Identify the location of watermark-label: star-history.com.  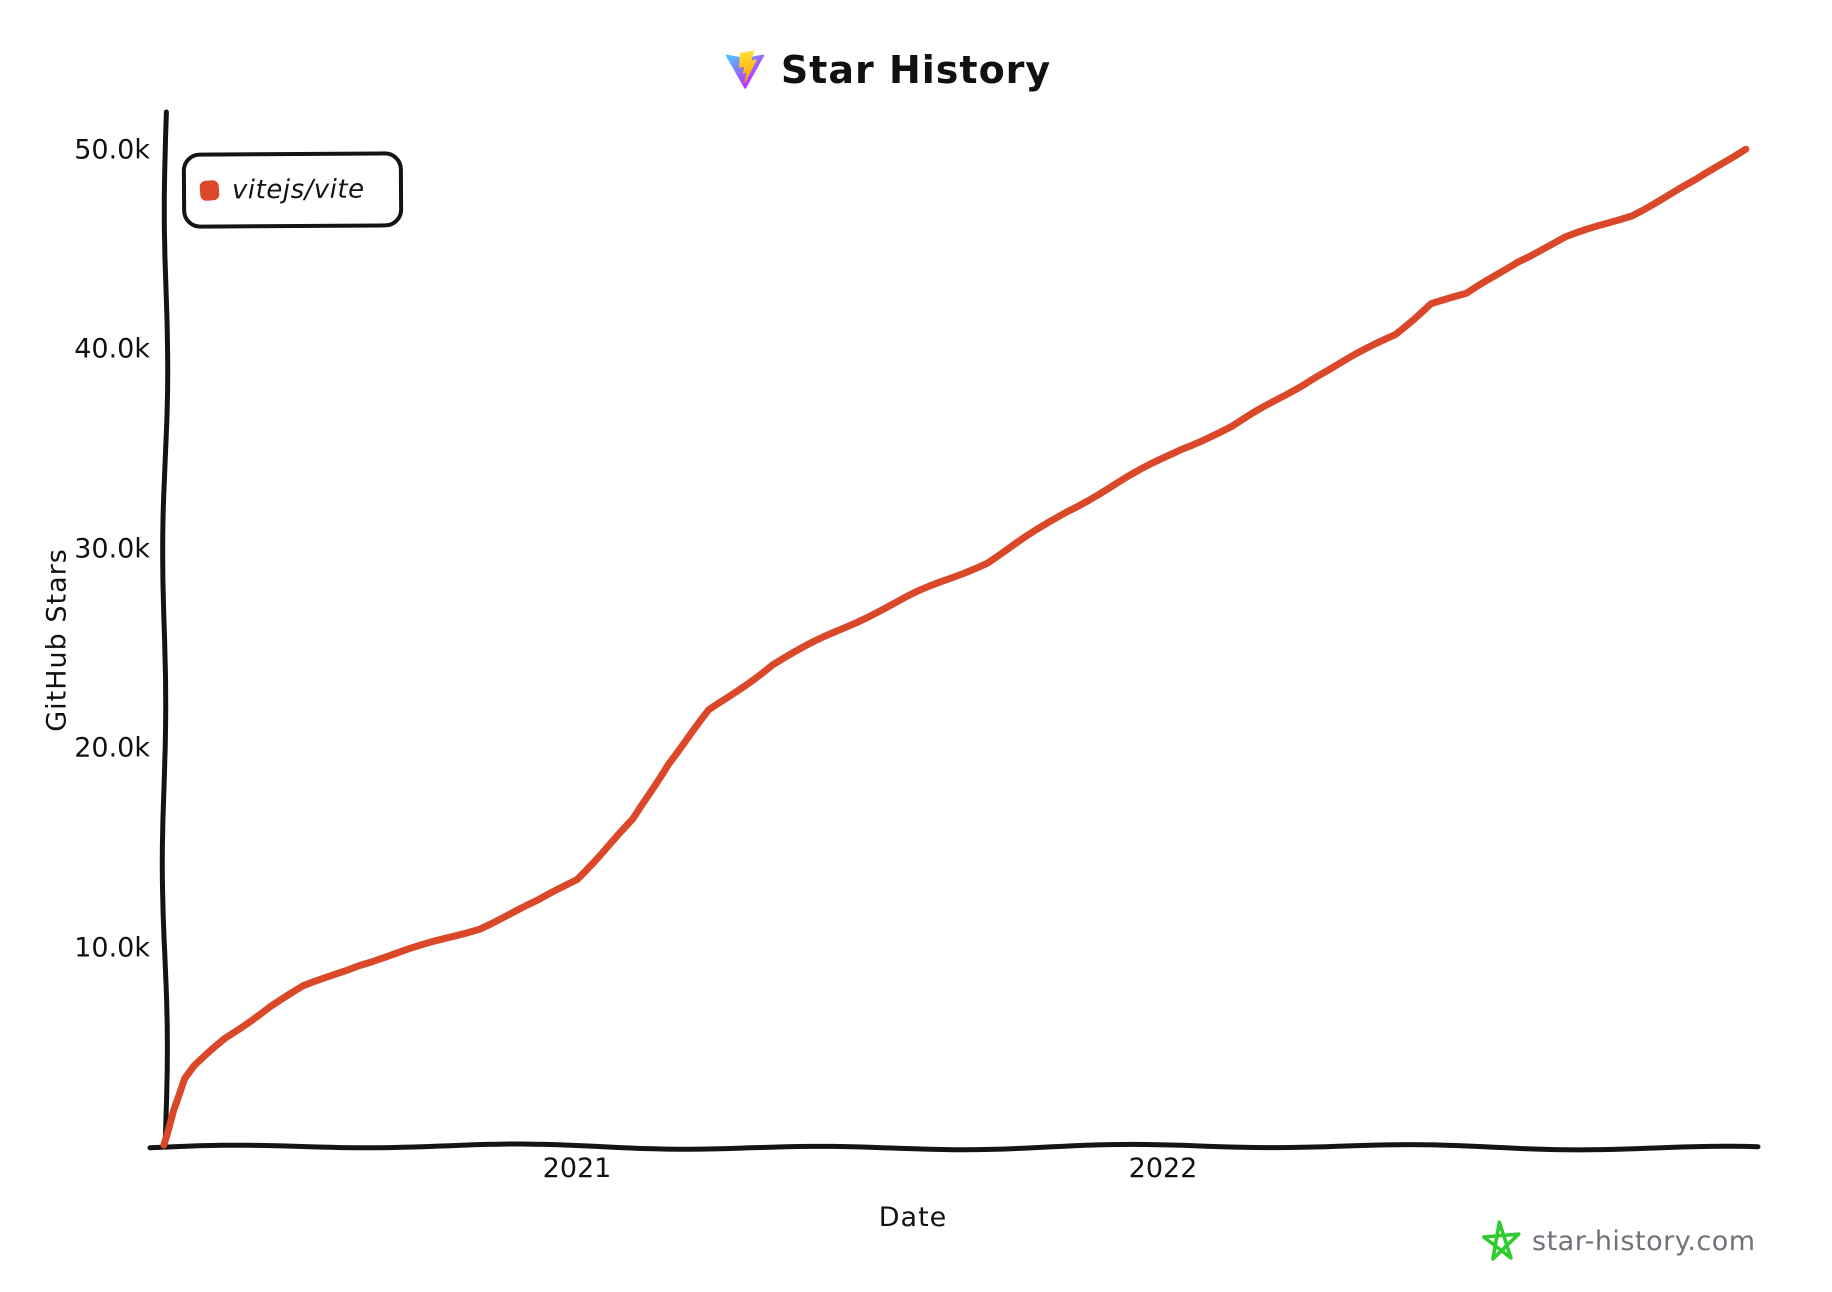
(1644, 1241).